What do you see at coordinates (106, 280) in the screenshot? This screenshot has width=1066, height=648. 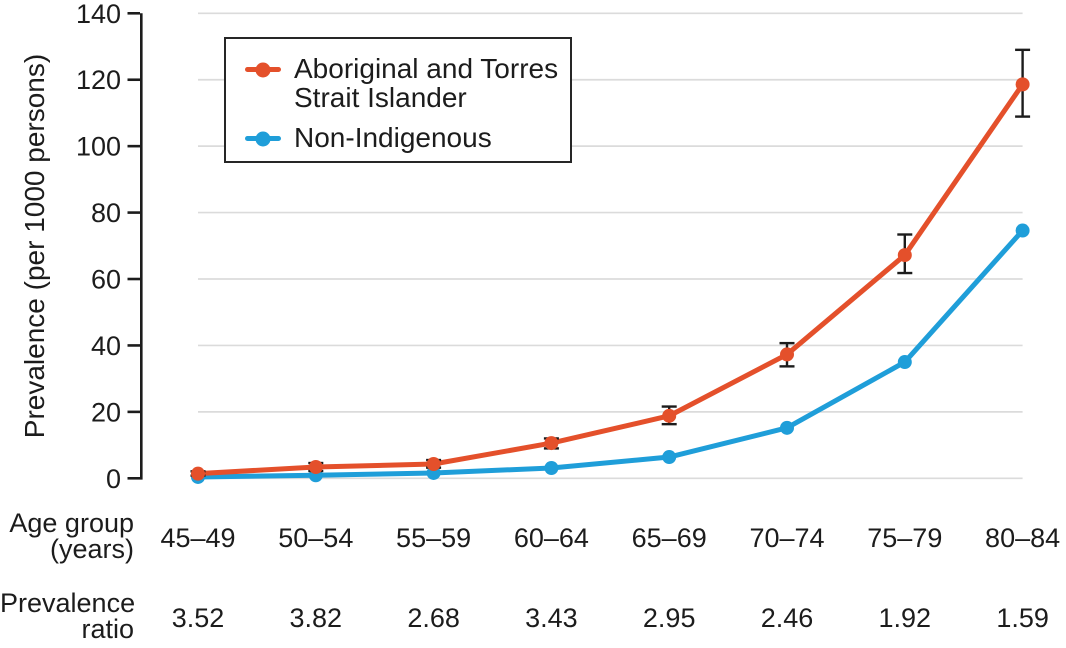 I see `y-tick-label: 60` at bounding box center [106, 280].